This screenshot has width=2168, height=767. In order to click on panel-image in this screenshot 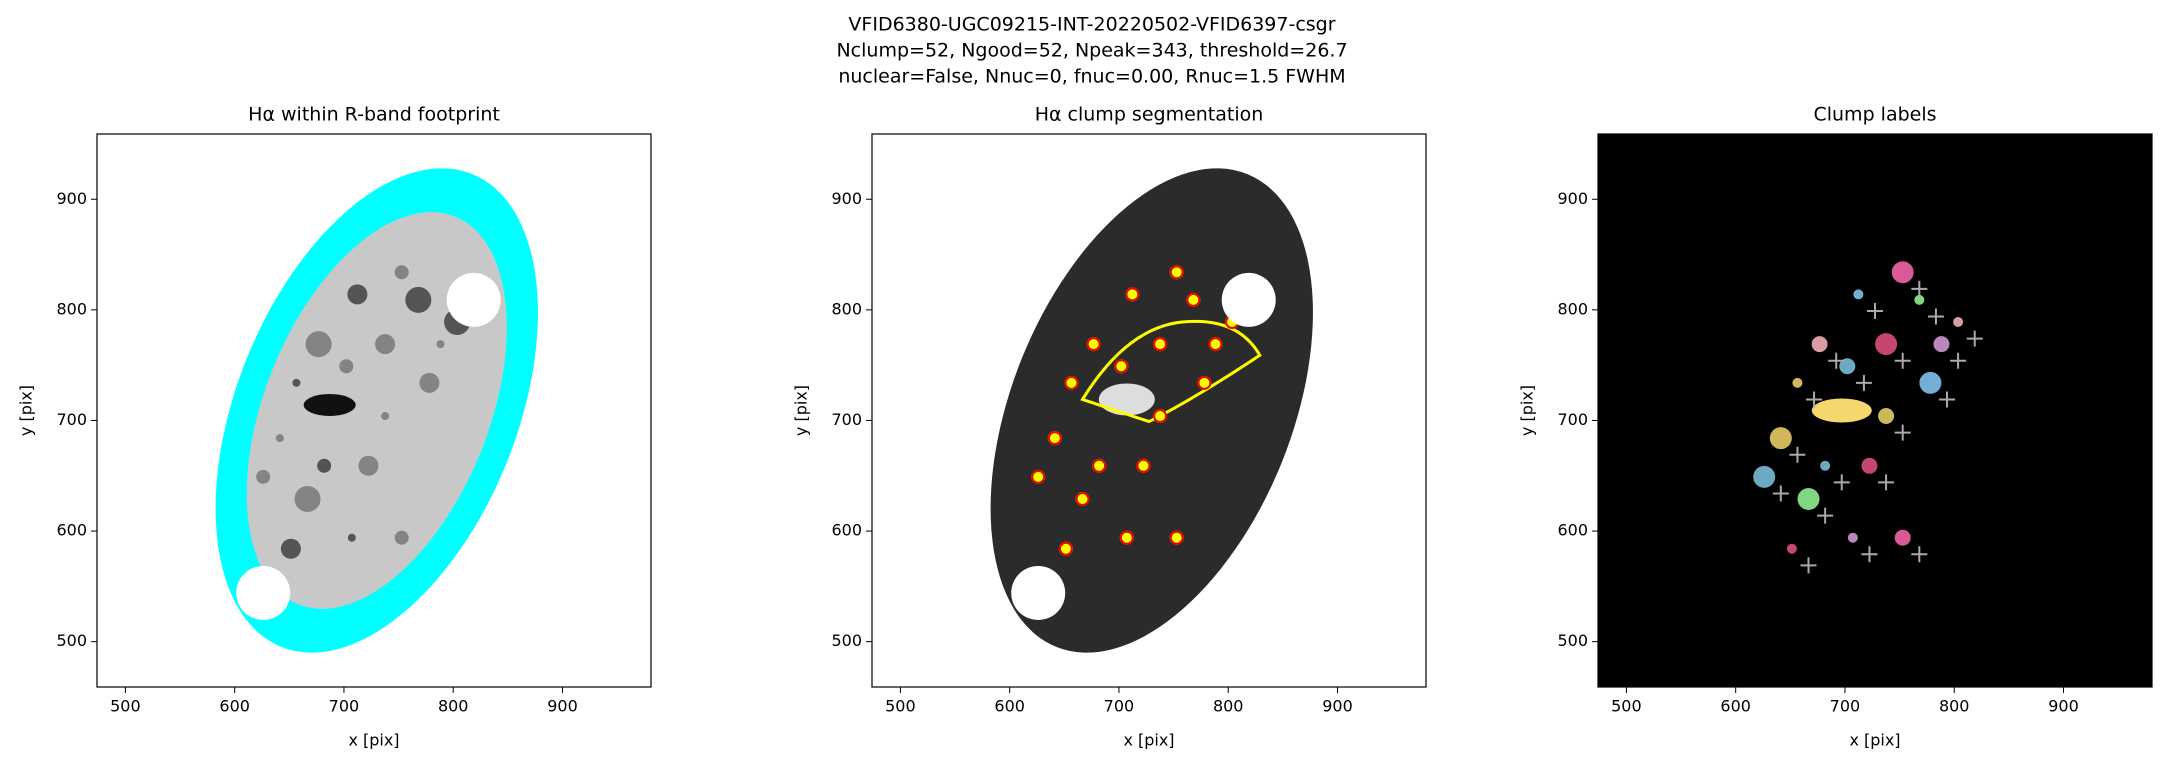, I will do `click(1151, 410)`.